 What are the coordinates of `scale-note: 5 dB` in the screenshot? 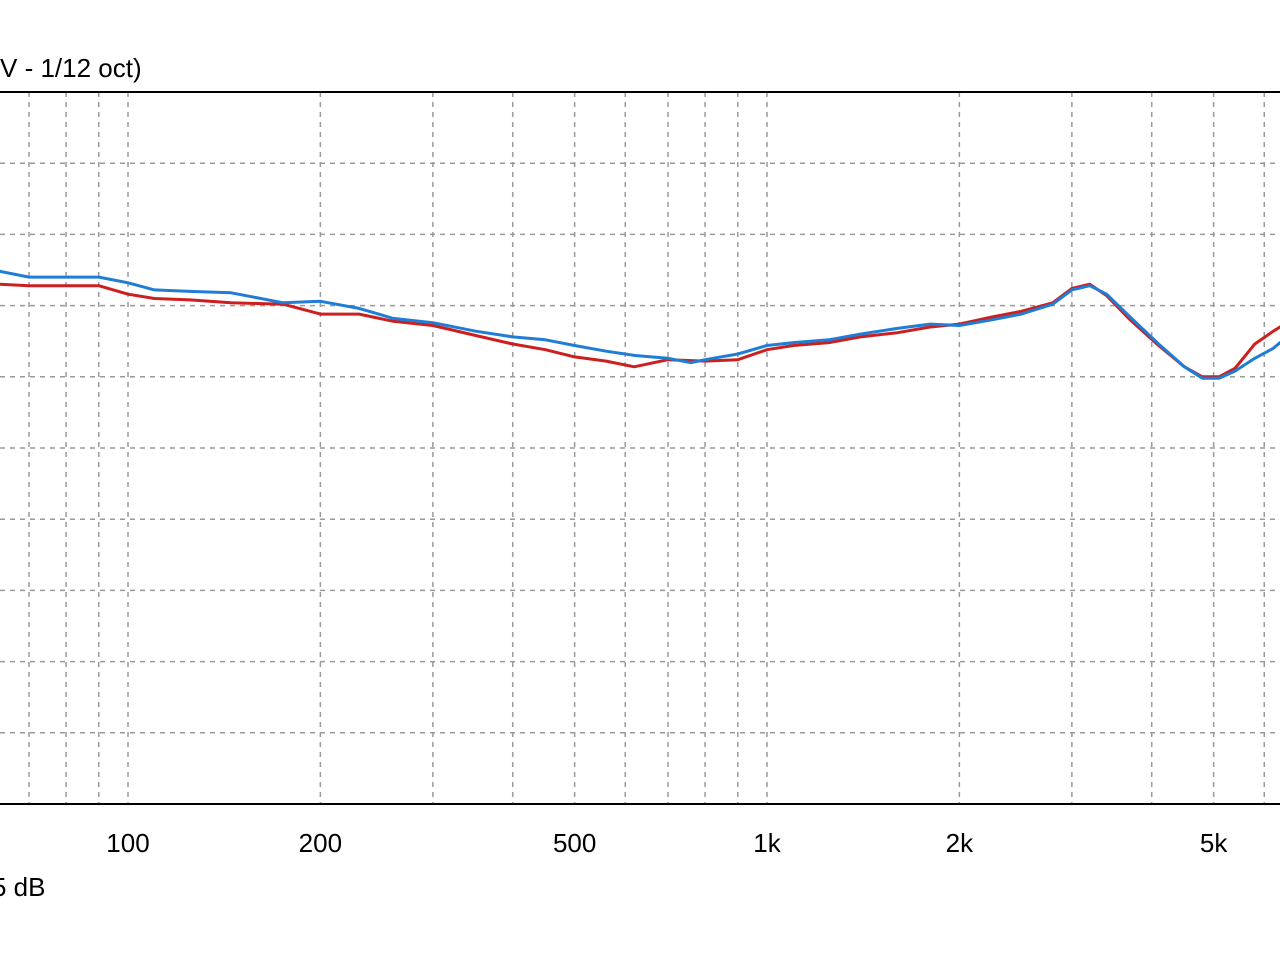 It's located at (23, 887).